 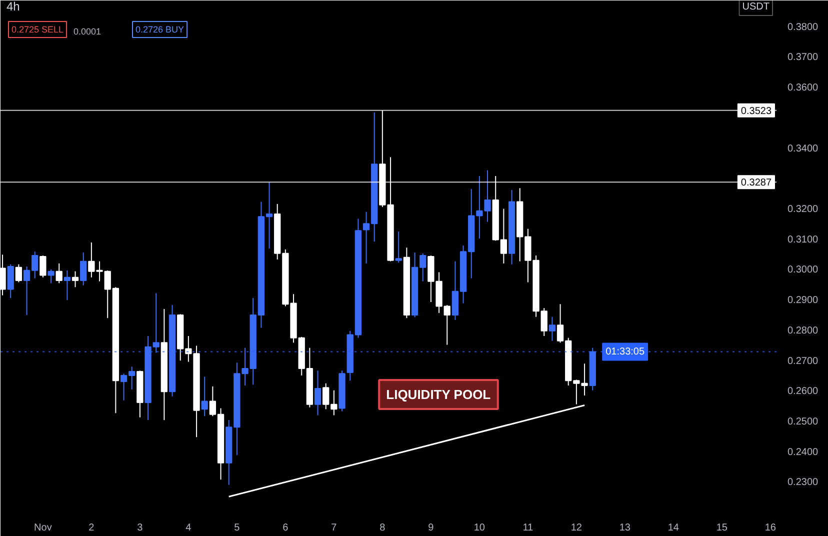 What do you see at coordinates (334, 528) in the screenshot?
I see `x-tick-label: 7` at bounding box center [334, 528].